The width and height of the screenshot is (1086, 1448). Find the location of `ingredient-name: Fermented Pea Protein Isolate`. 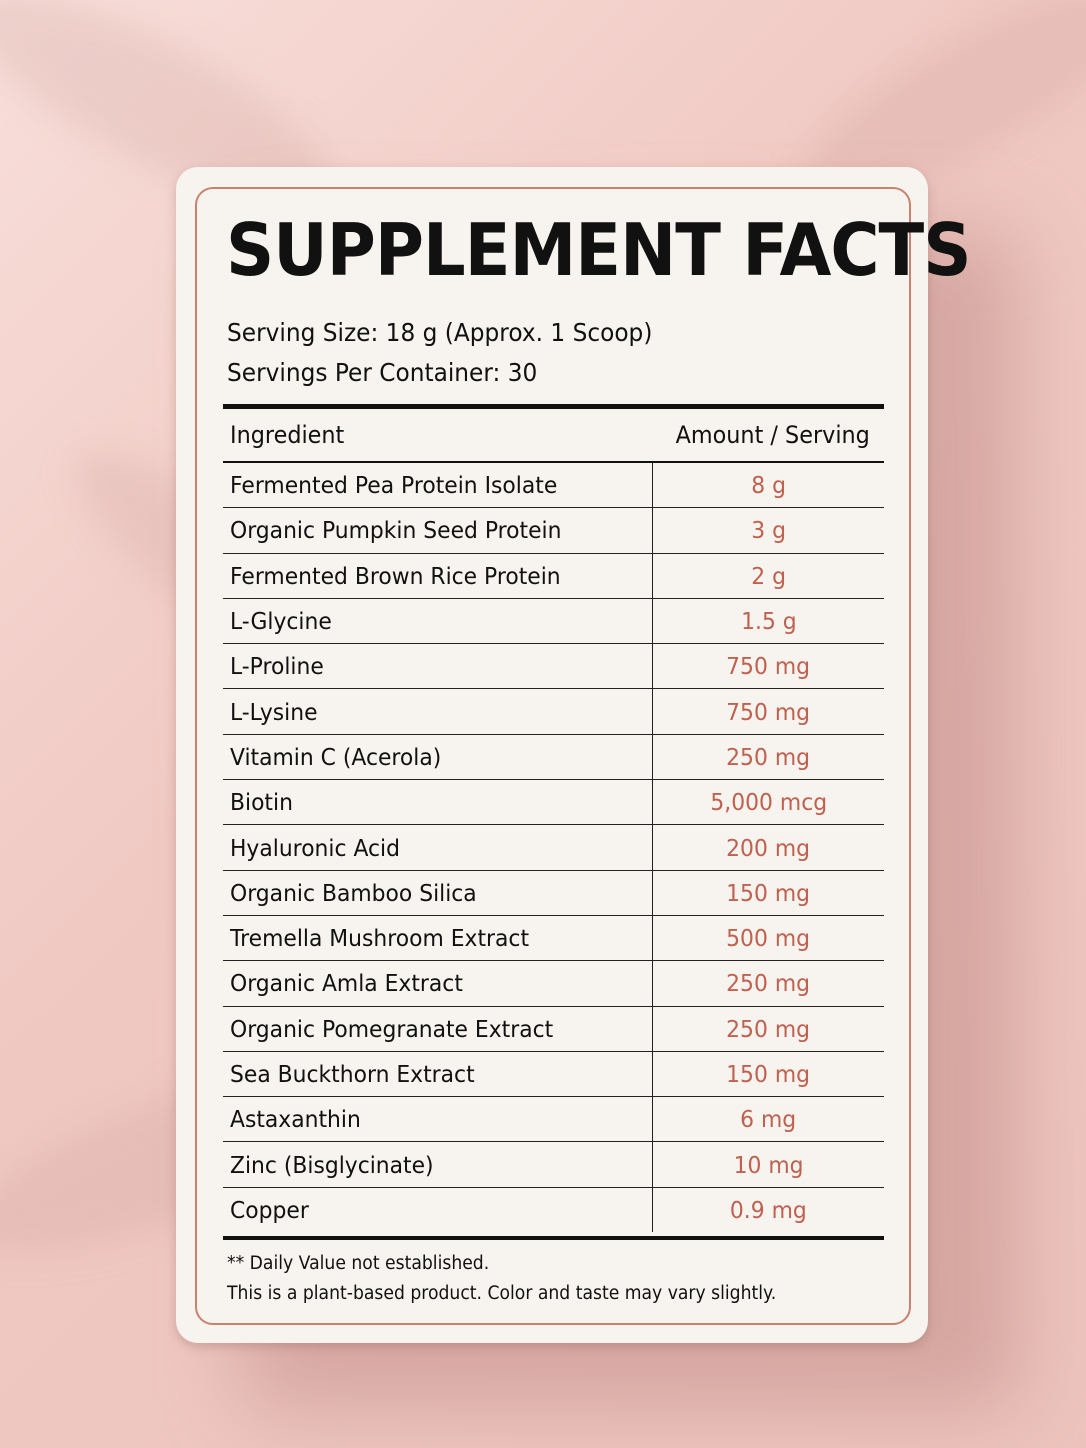

ingredient-name: Fermented Pea Protein Isolate is located at coordinates (438, 485).